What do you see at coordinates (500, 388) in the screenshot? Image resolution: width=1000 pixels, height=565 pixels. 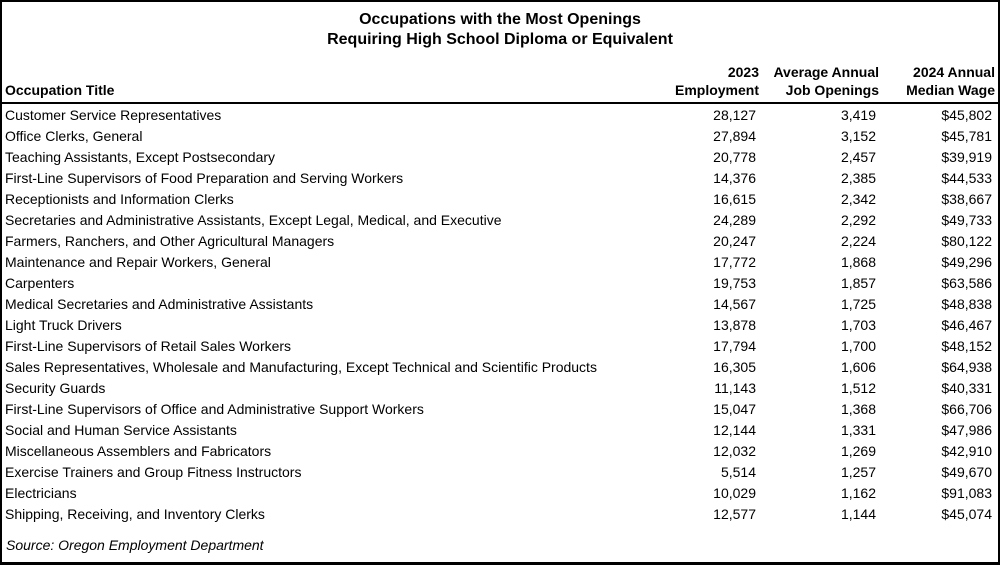 I see `table-row: Security Guards 11,143 1,512 $40,331` at bounding box center [500, 388].